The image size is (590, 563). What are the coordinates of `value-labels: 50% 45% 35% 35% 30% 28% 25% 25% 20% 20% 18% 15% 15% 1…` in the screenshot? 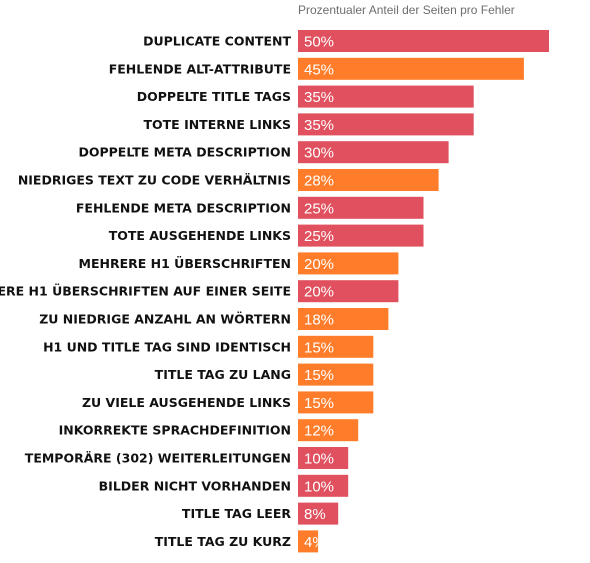 It's located at (319, 292).